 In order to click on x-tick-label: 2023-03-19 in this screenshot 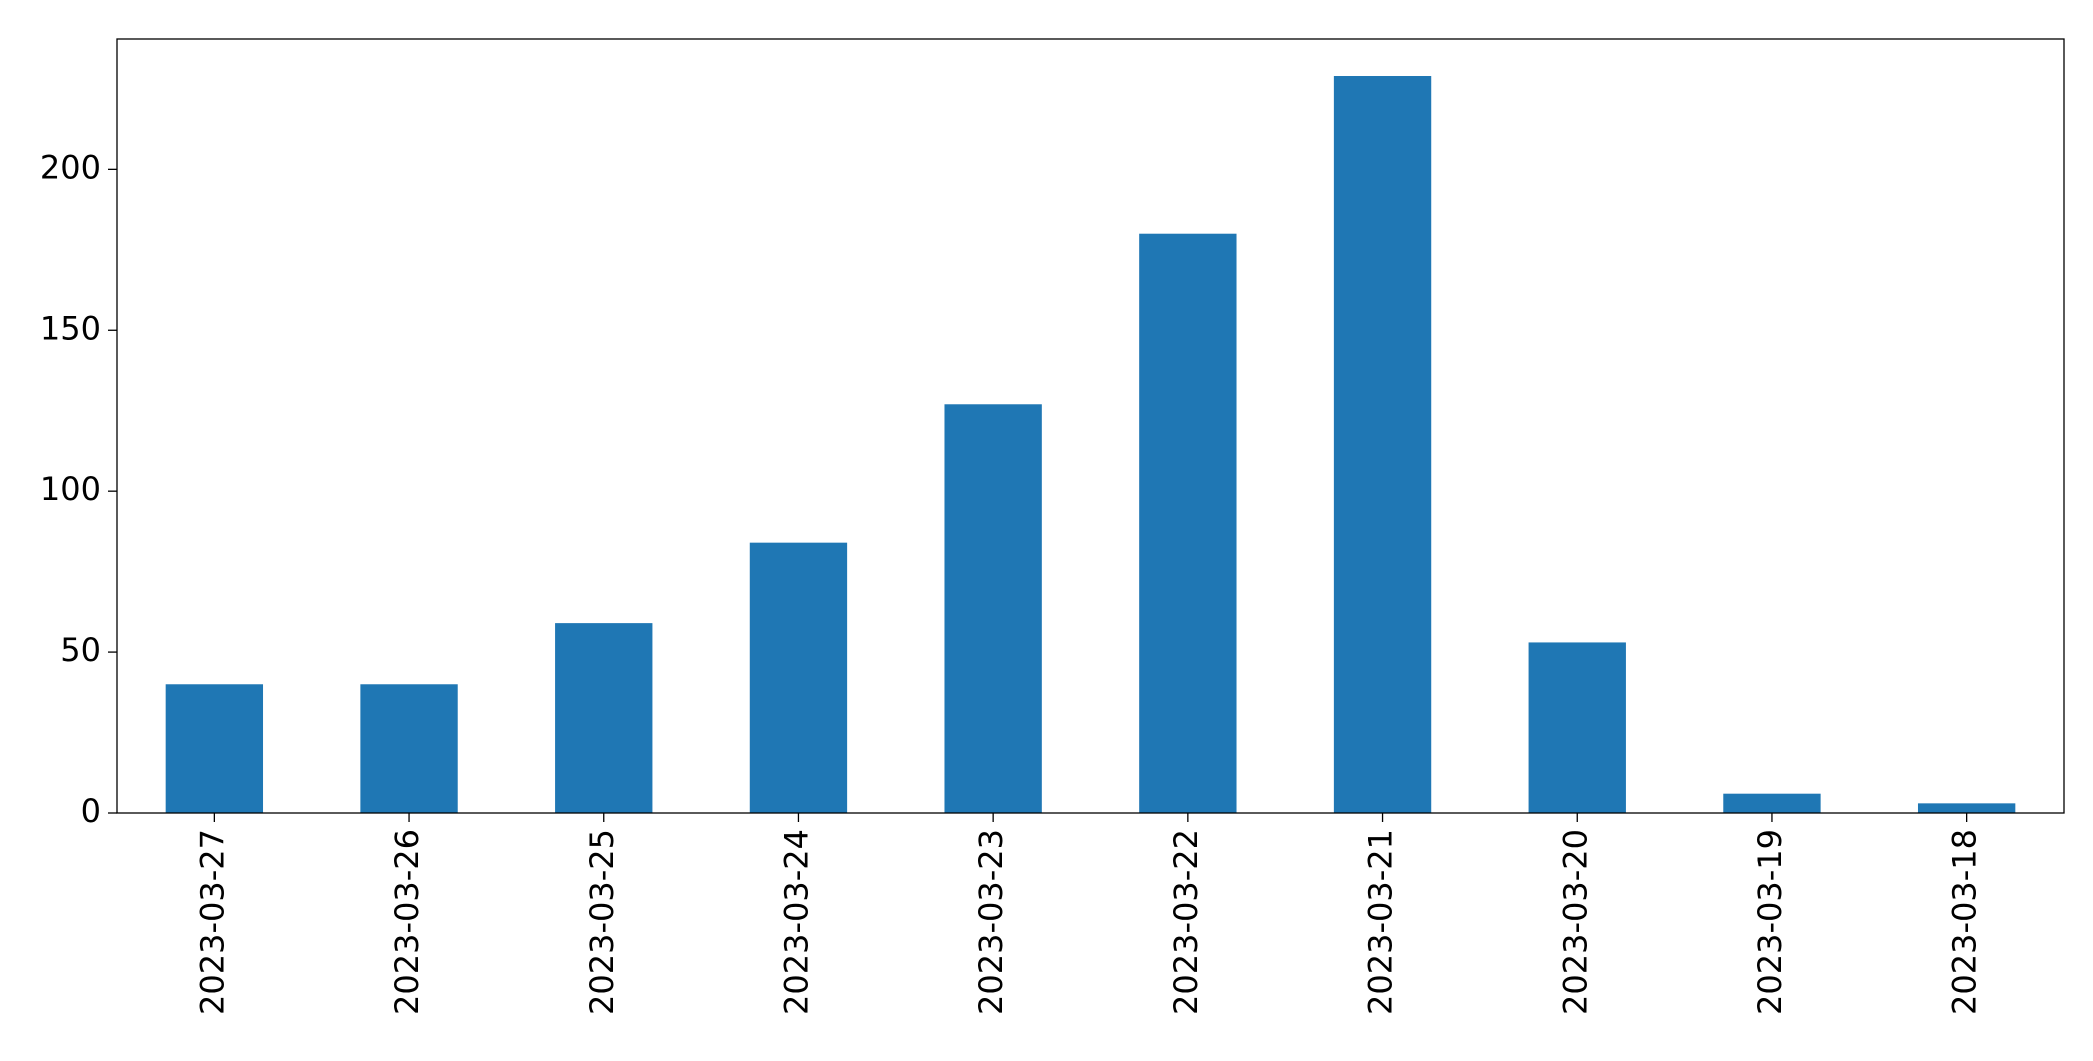, I will do `click(1770, 922)`.